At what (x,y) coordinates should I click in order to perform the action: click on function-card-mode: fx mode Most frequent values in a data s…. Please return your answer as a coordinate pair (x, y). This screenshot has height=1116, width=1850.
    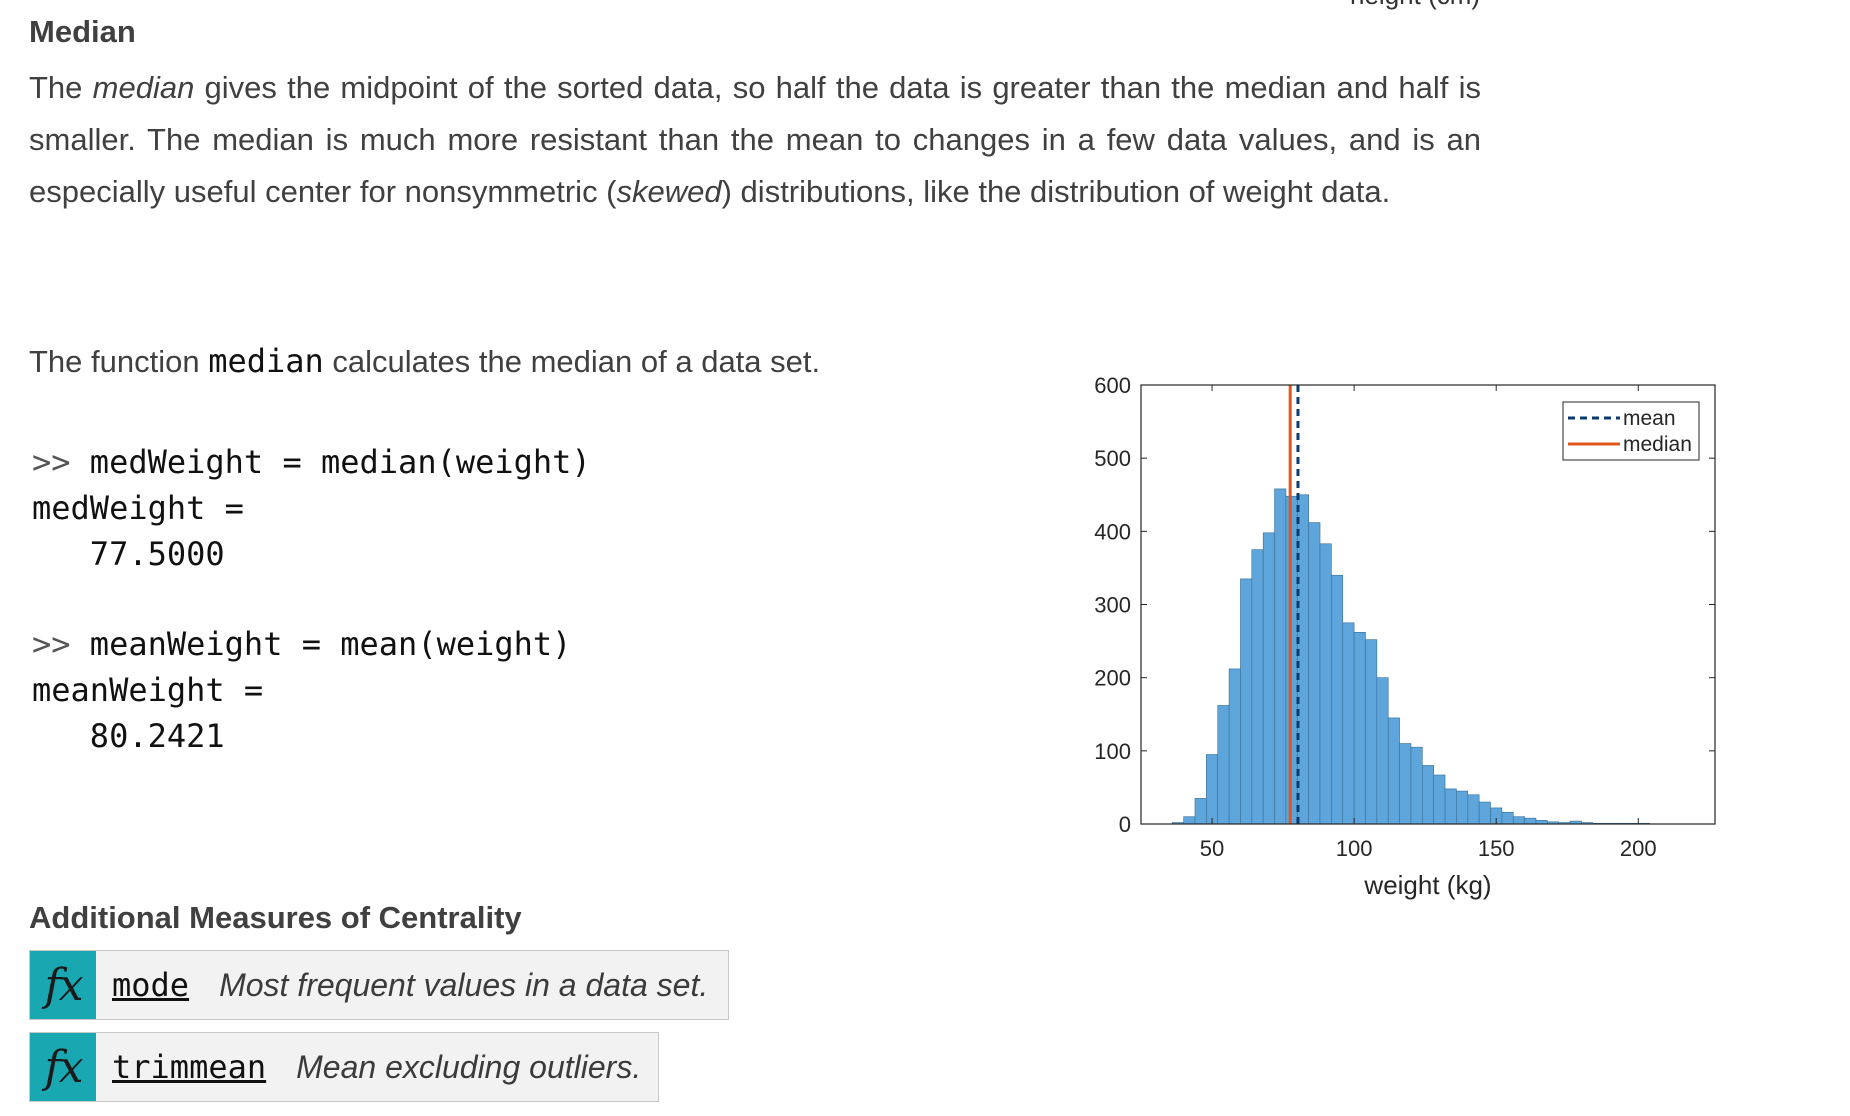
    Looking at the image, I should click on (379, 985).